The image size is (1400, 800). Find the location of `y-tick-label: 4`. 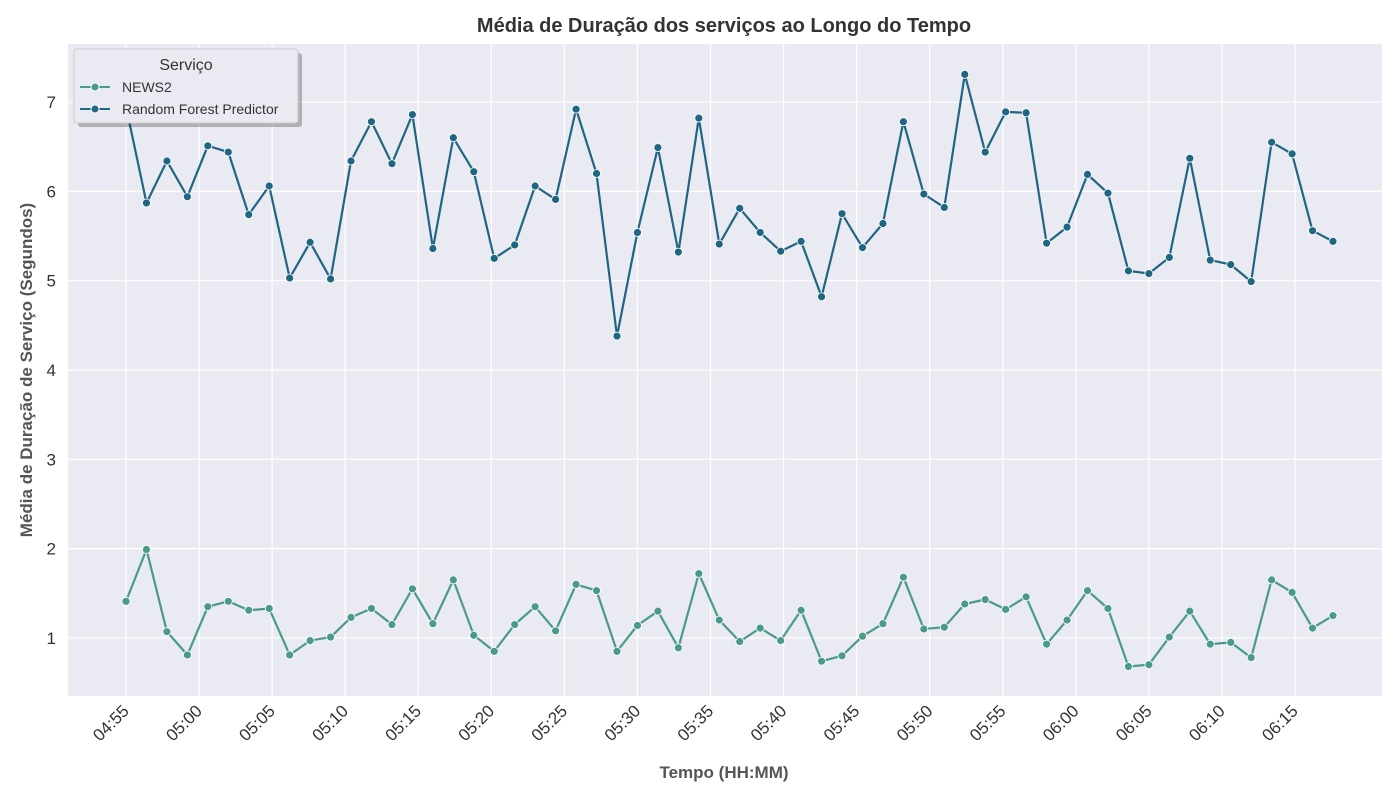

y-tick-label: 4 is located at coordinates (51, 370).